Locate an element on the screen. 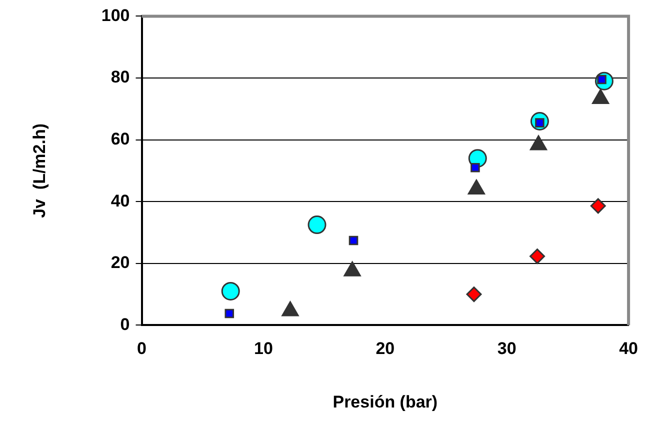  y-tick-label: 60 is located at coordinates (120, 138).